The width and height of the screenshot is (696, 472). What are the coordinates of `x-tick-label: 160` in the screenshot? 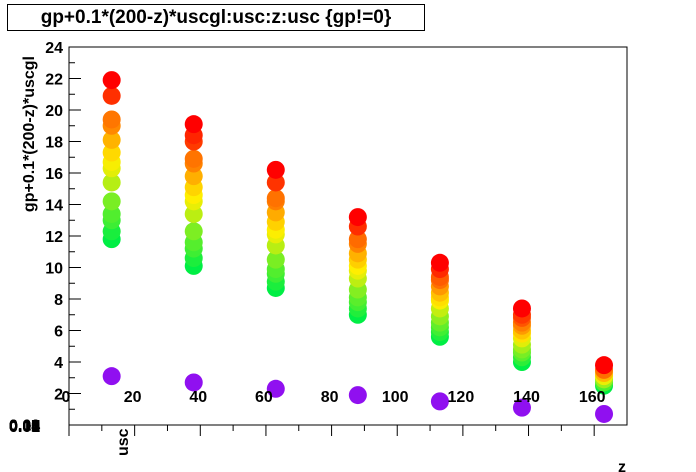 It's located at (592, 397).